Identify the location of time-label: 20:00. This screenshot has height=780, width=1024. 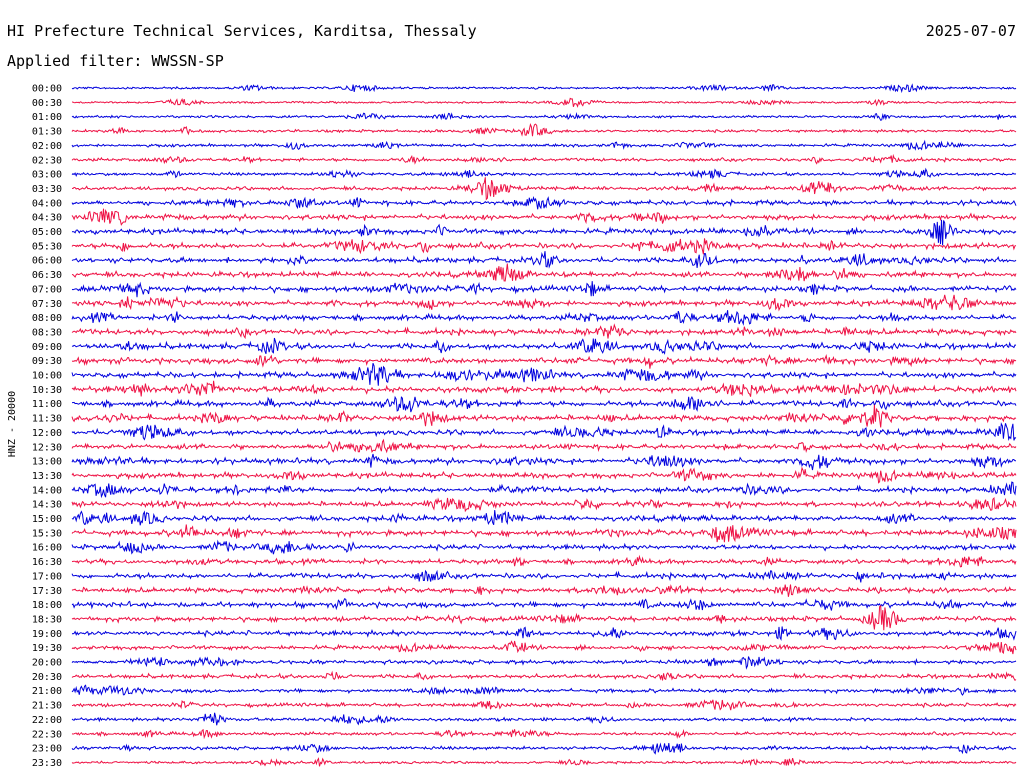
(47, 663).